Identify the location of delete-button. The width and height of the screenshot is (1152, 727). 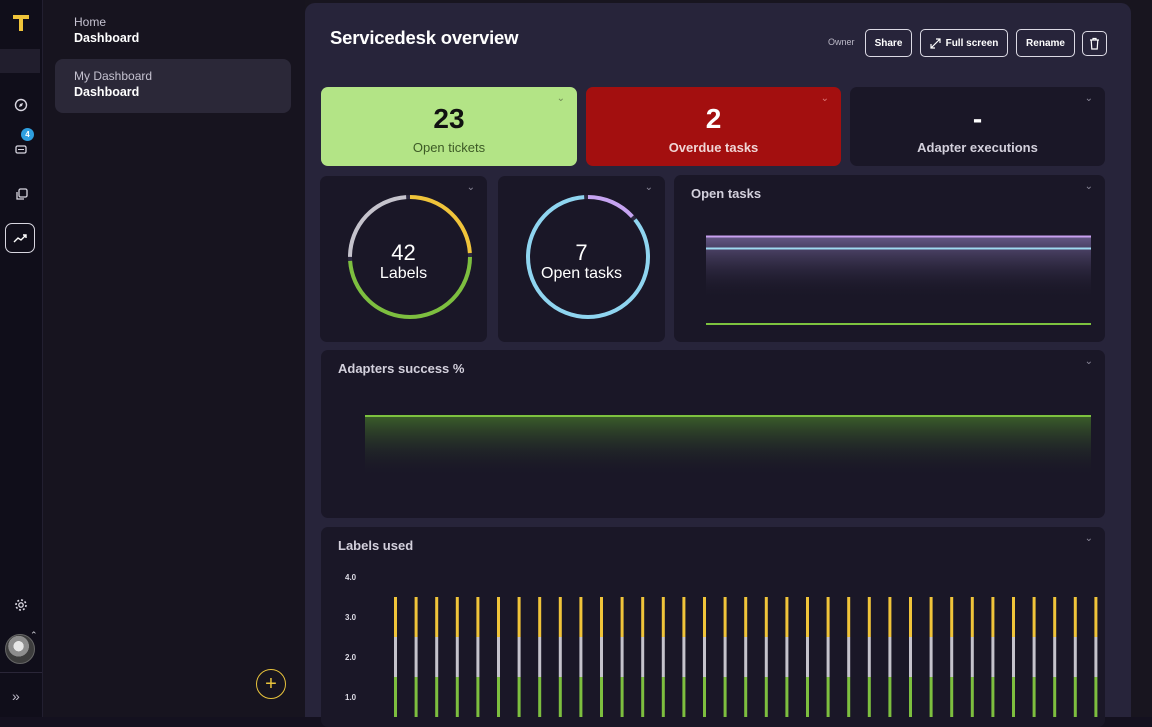
(1094, 43).